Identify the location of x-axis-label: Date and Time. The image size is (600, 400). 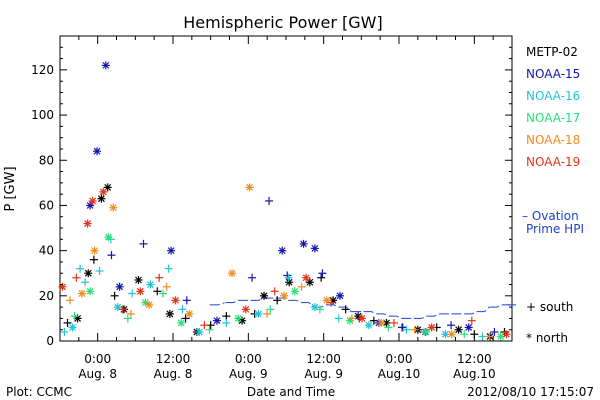
(291, 392).